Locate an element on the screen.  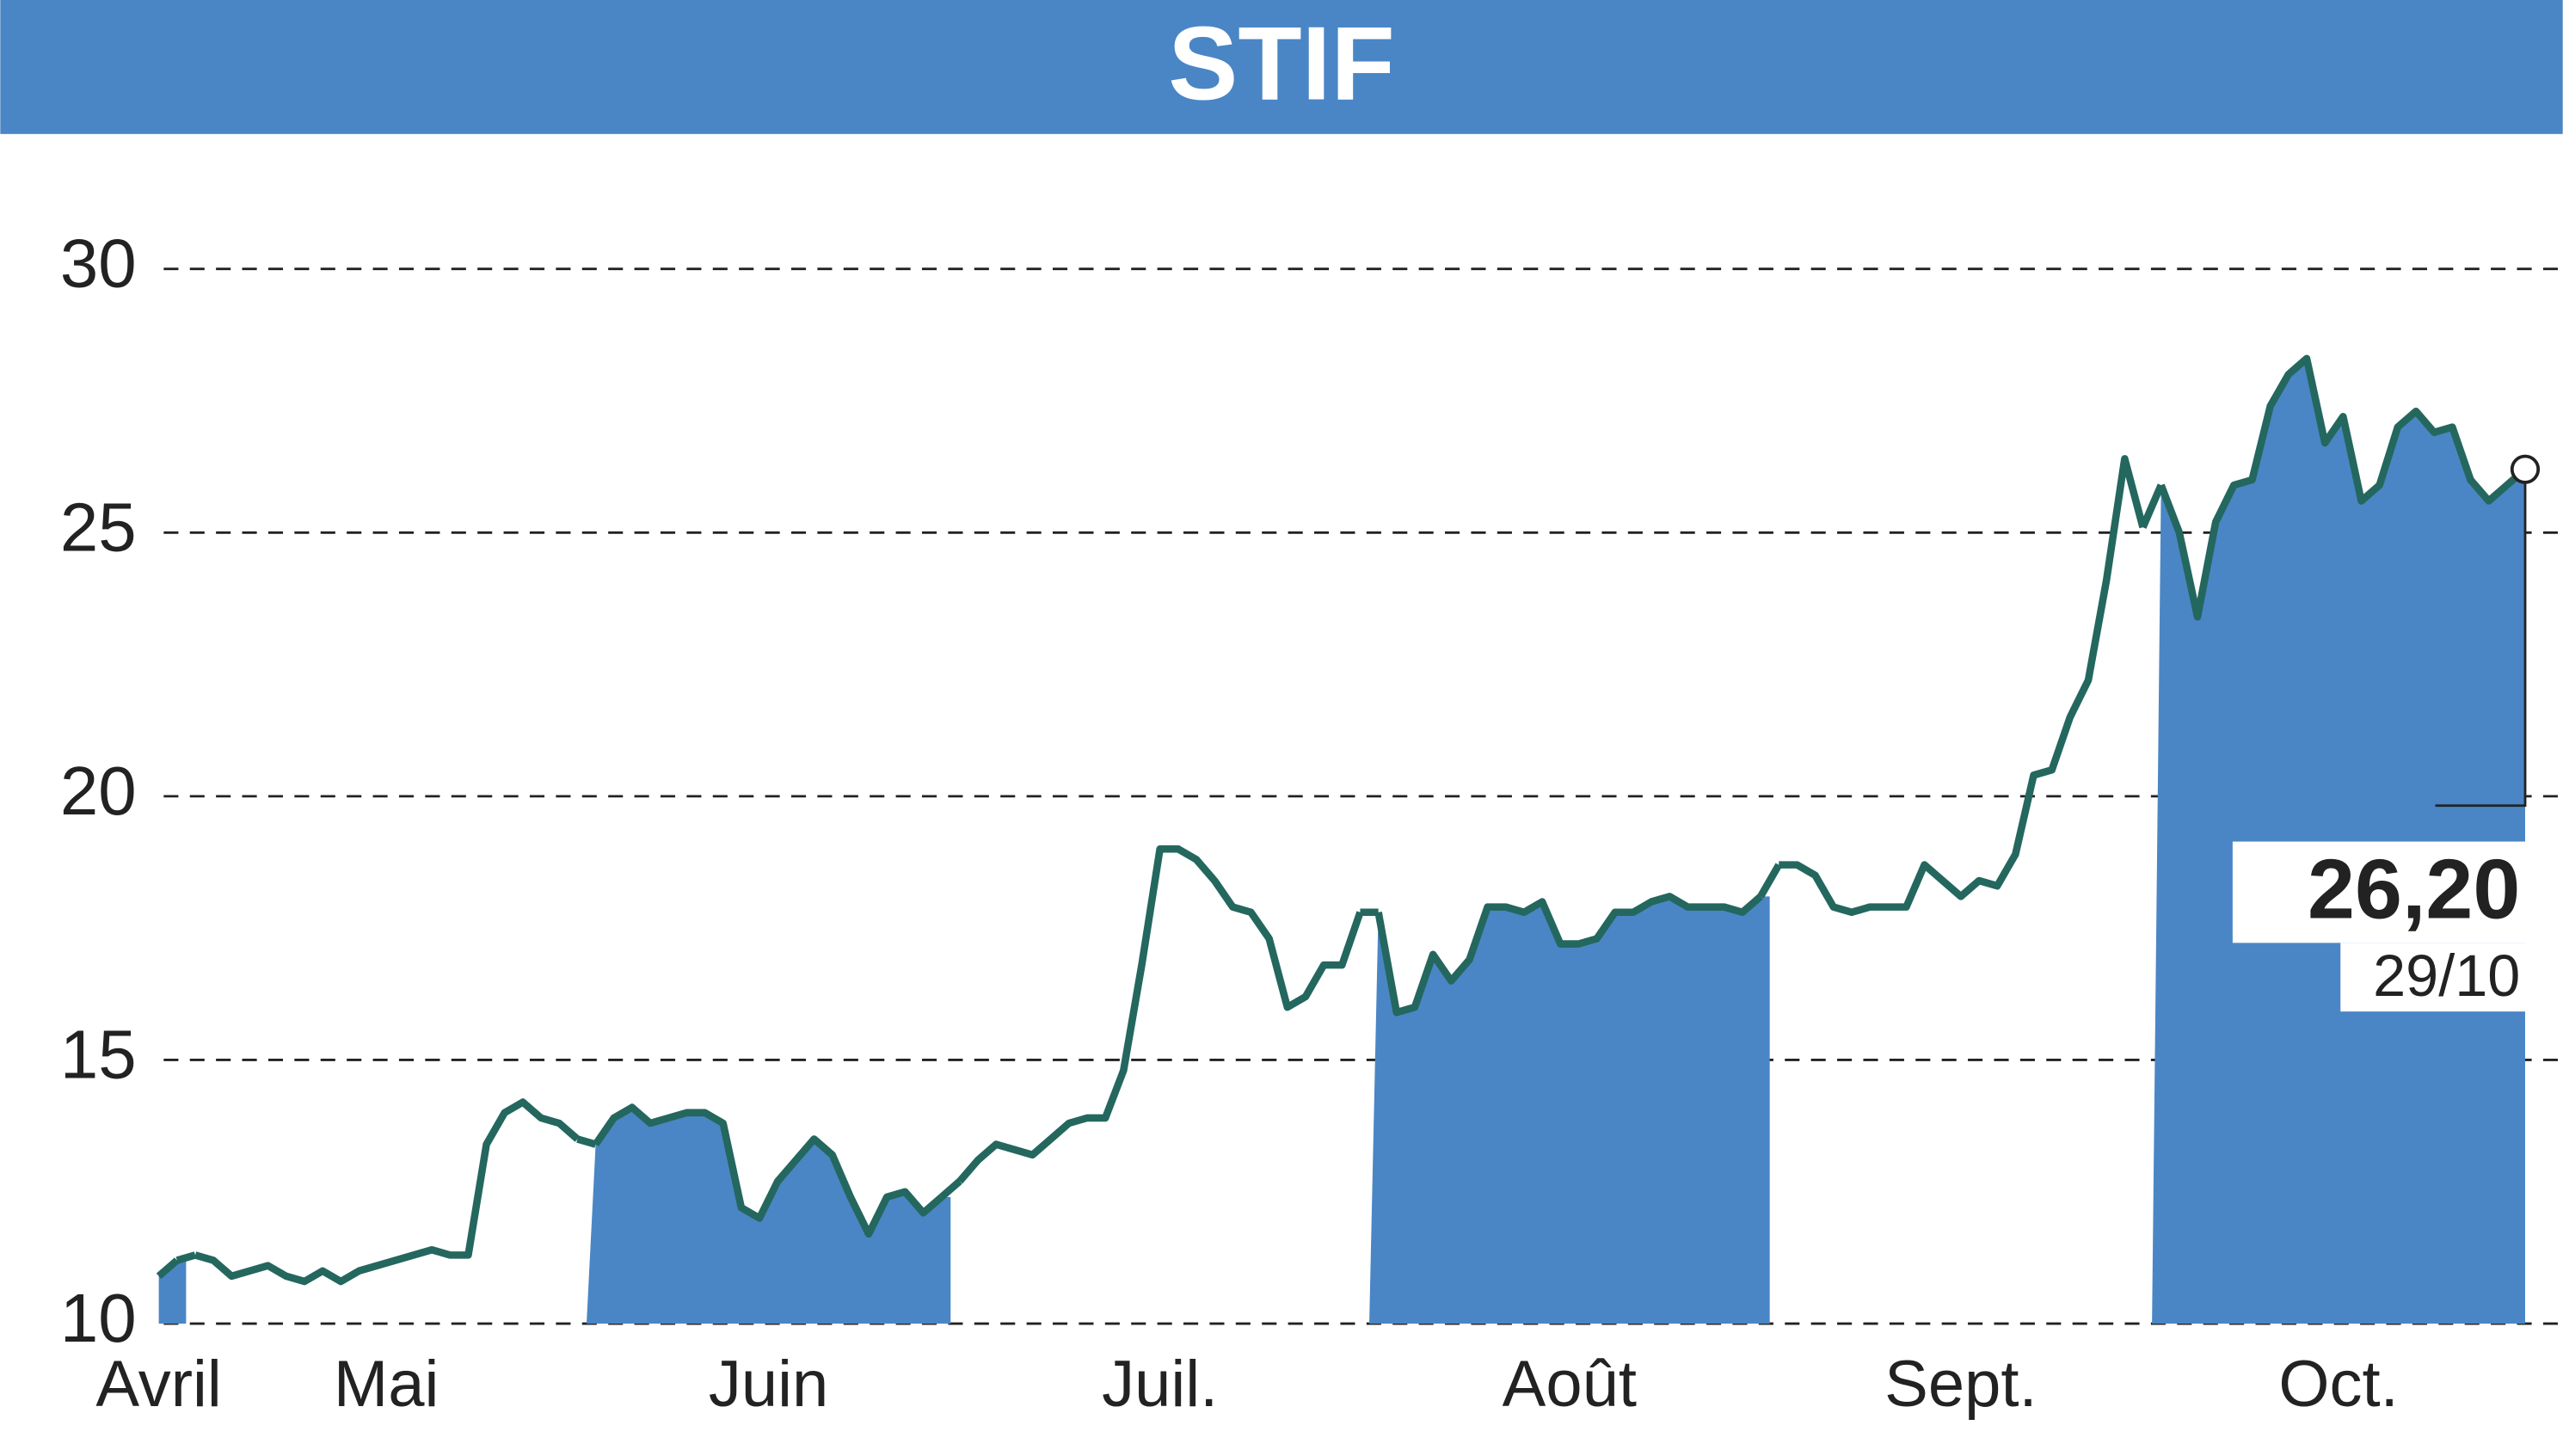
x-tick-label: Août is located at coordinates (1570, 1385).